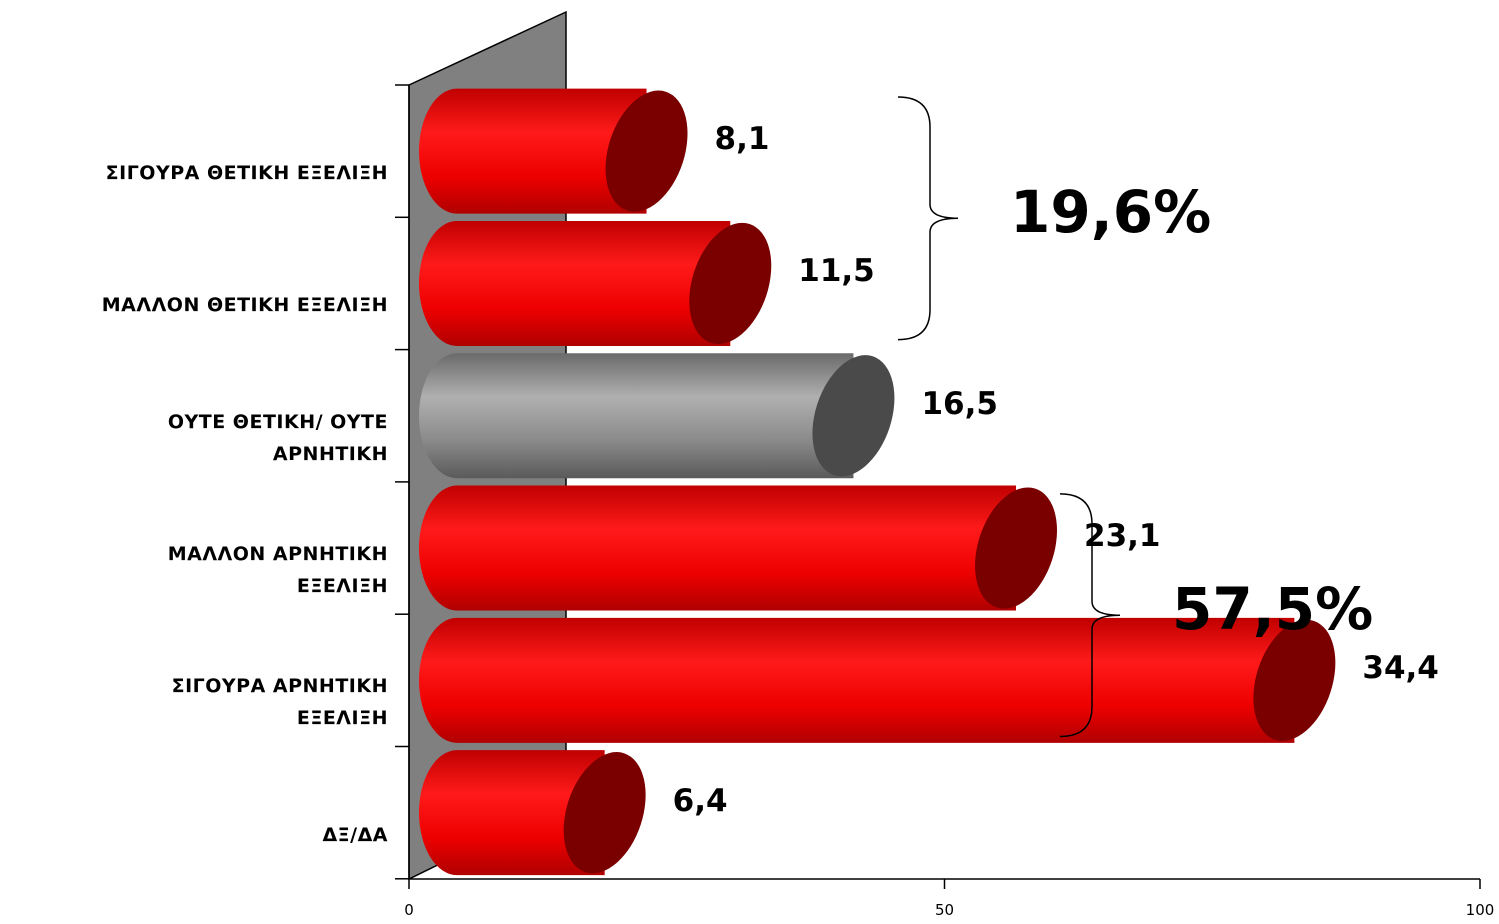 This screenshot has width=1499, height=924. Describe the element at coordinates (1480, 910) in the screenshot. I see `x-tick-label: 100` at that location.